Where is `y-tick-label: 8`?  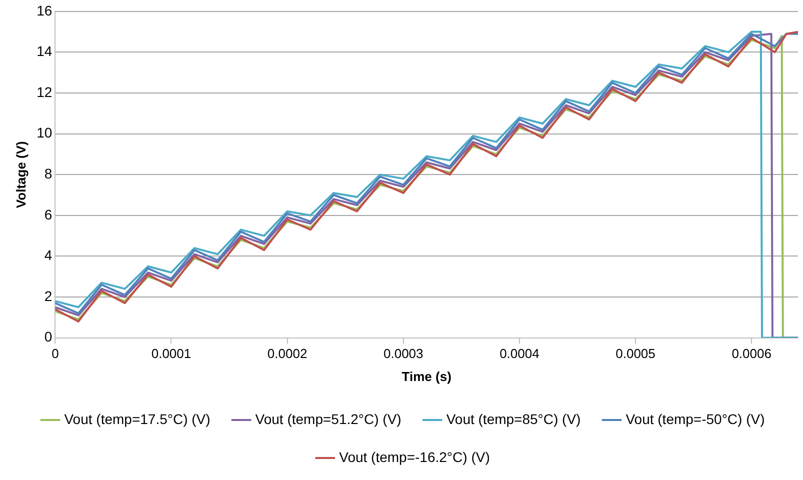
y-tick-label: 8 is located at coordinates (48, 173).